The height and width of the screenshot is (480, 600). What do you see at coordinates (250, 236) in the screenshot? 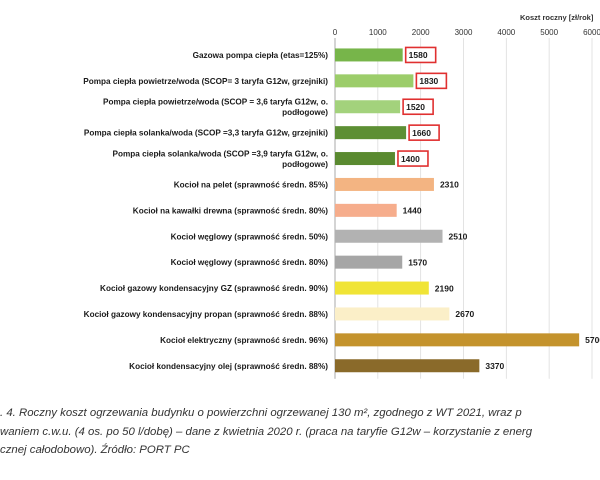
I see `category-label: Kocioł węglowy (sprawność średn. 50%)` at bounding box center [250, 236].